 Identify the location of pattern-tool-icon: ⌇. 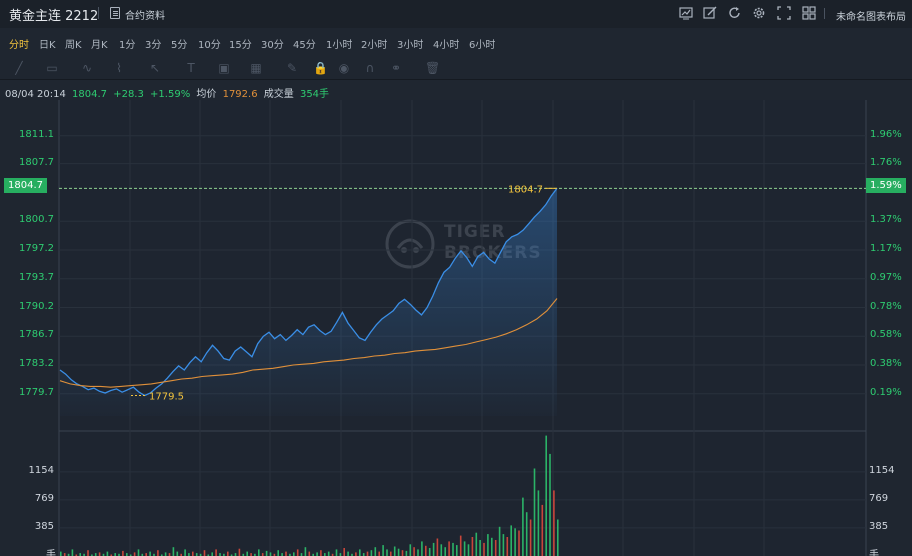
(119, 68).